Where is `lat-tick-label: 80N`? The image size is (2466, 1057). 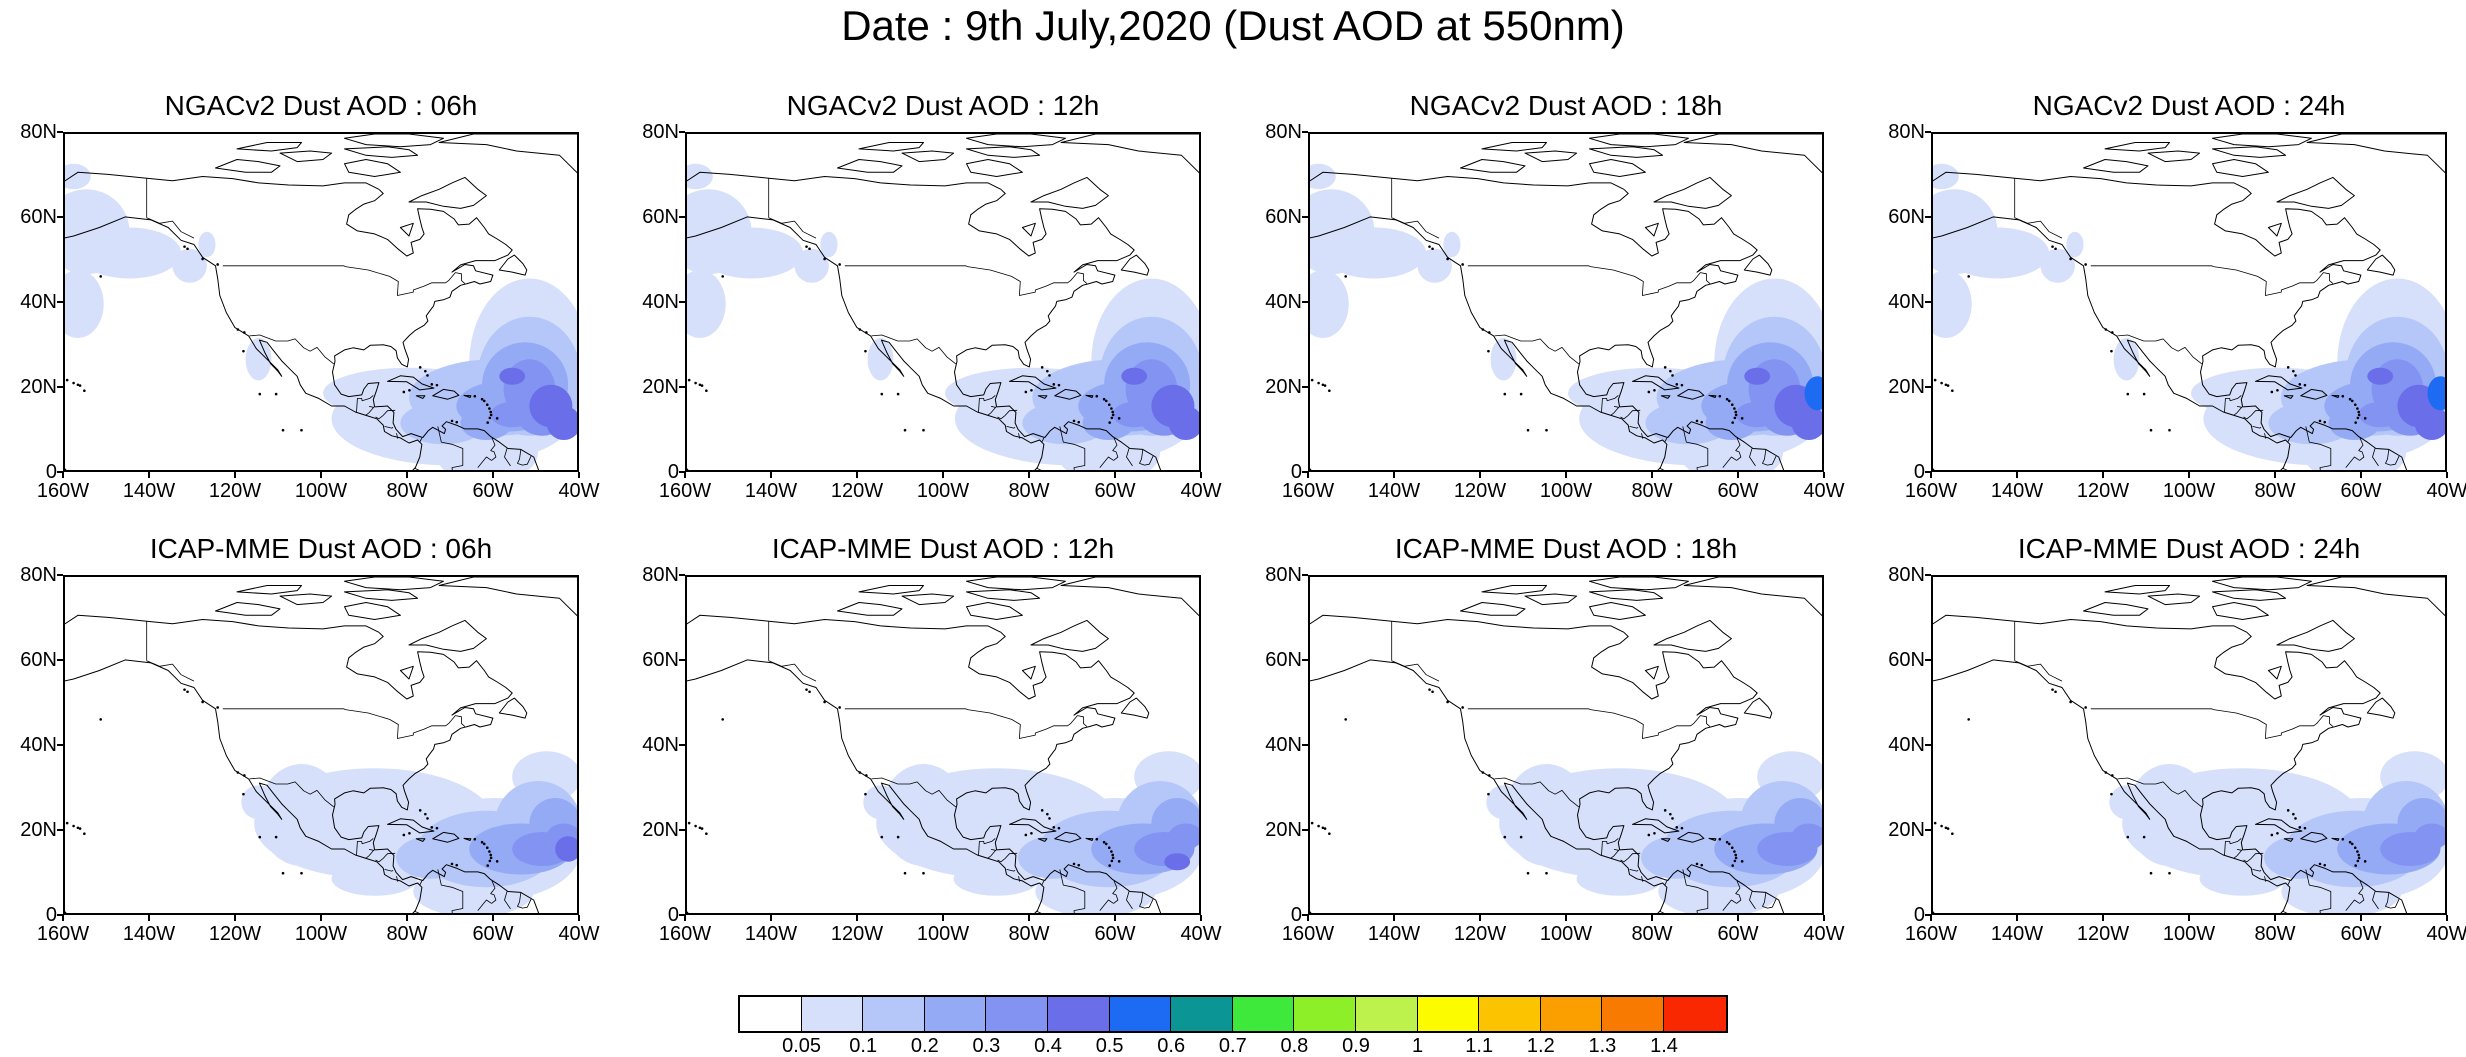 lat-tick-label: 80N is located at coordinates (1283, 575).